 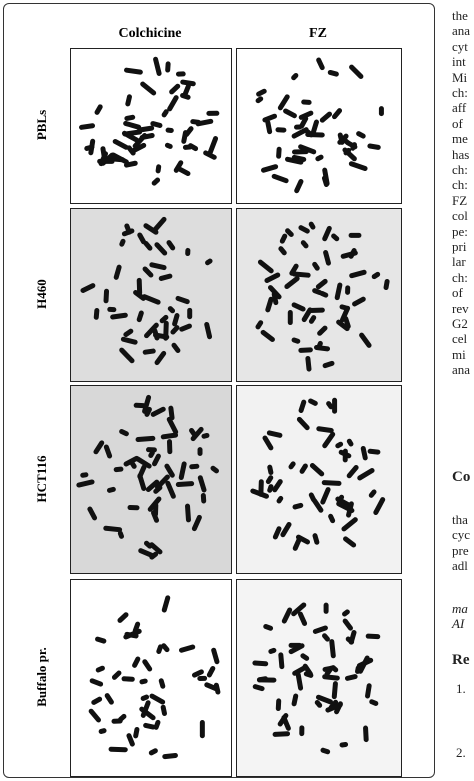 I want to click on text-line: of, so click(x=457, y=293).